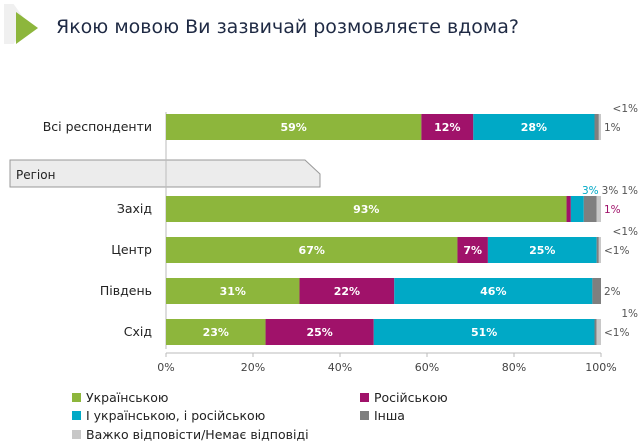  Describe the element at coordinates (35, 175) in the screenshot. I see `region-header-label: Регіон` at that location.